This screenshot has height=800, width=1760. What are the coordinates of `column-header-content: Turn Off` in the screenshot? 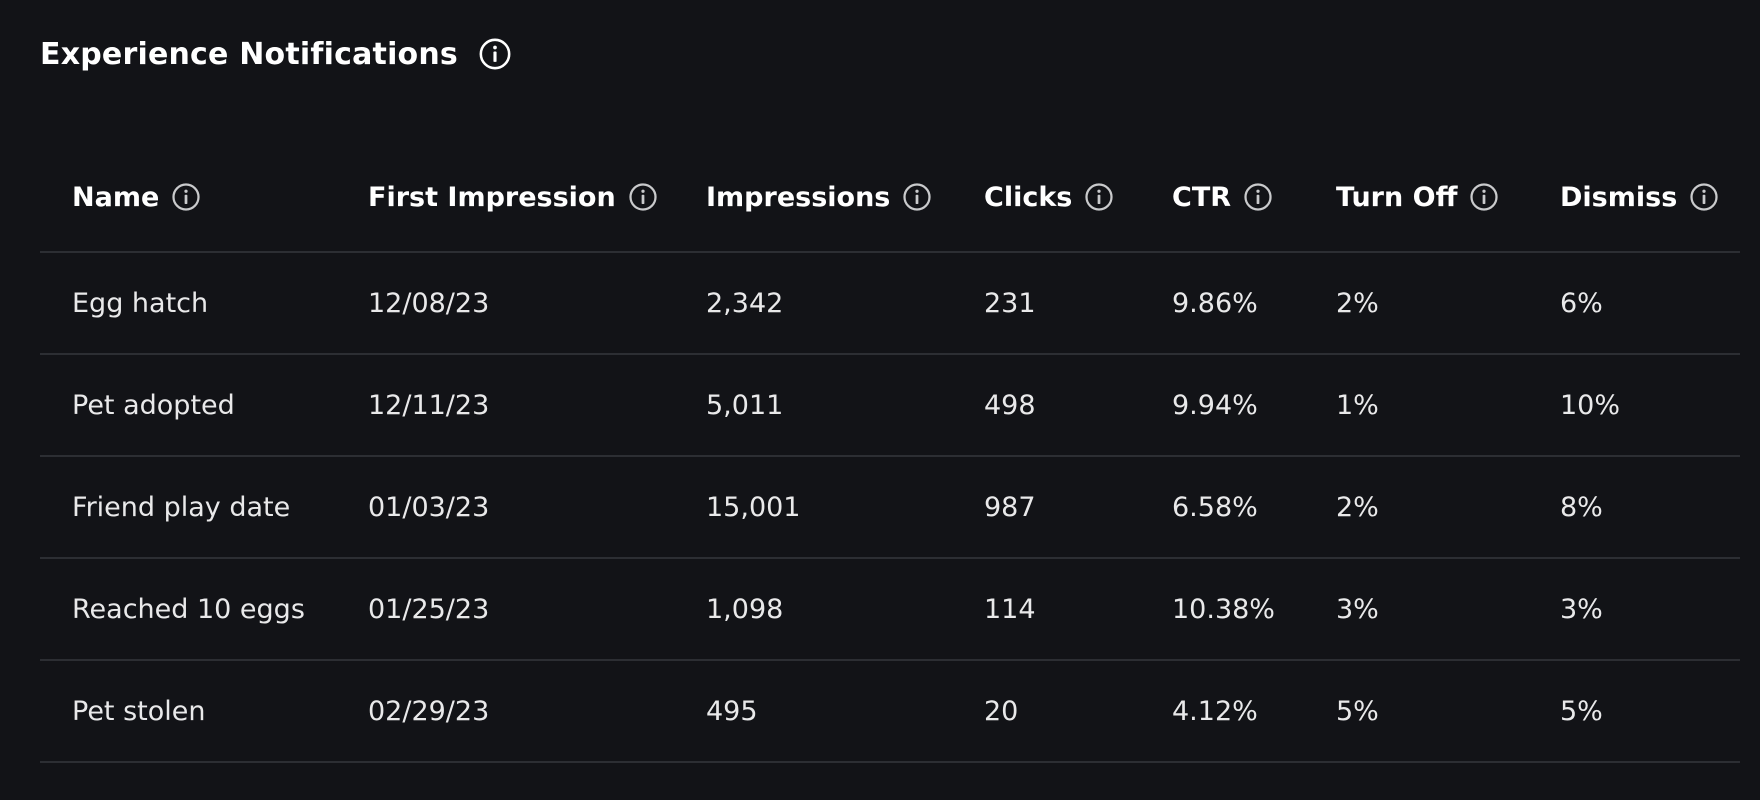 It's located at (1417, 197).